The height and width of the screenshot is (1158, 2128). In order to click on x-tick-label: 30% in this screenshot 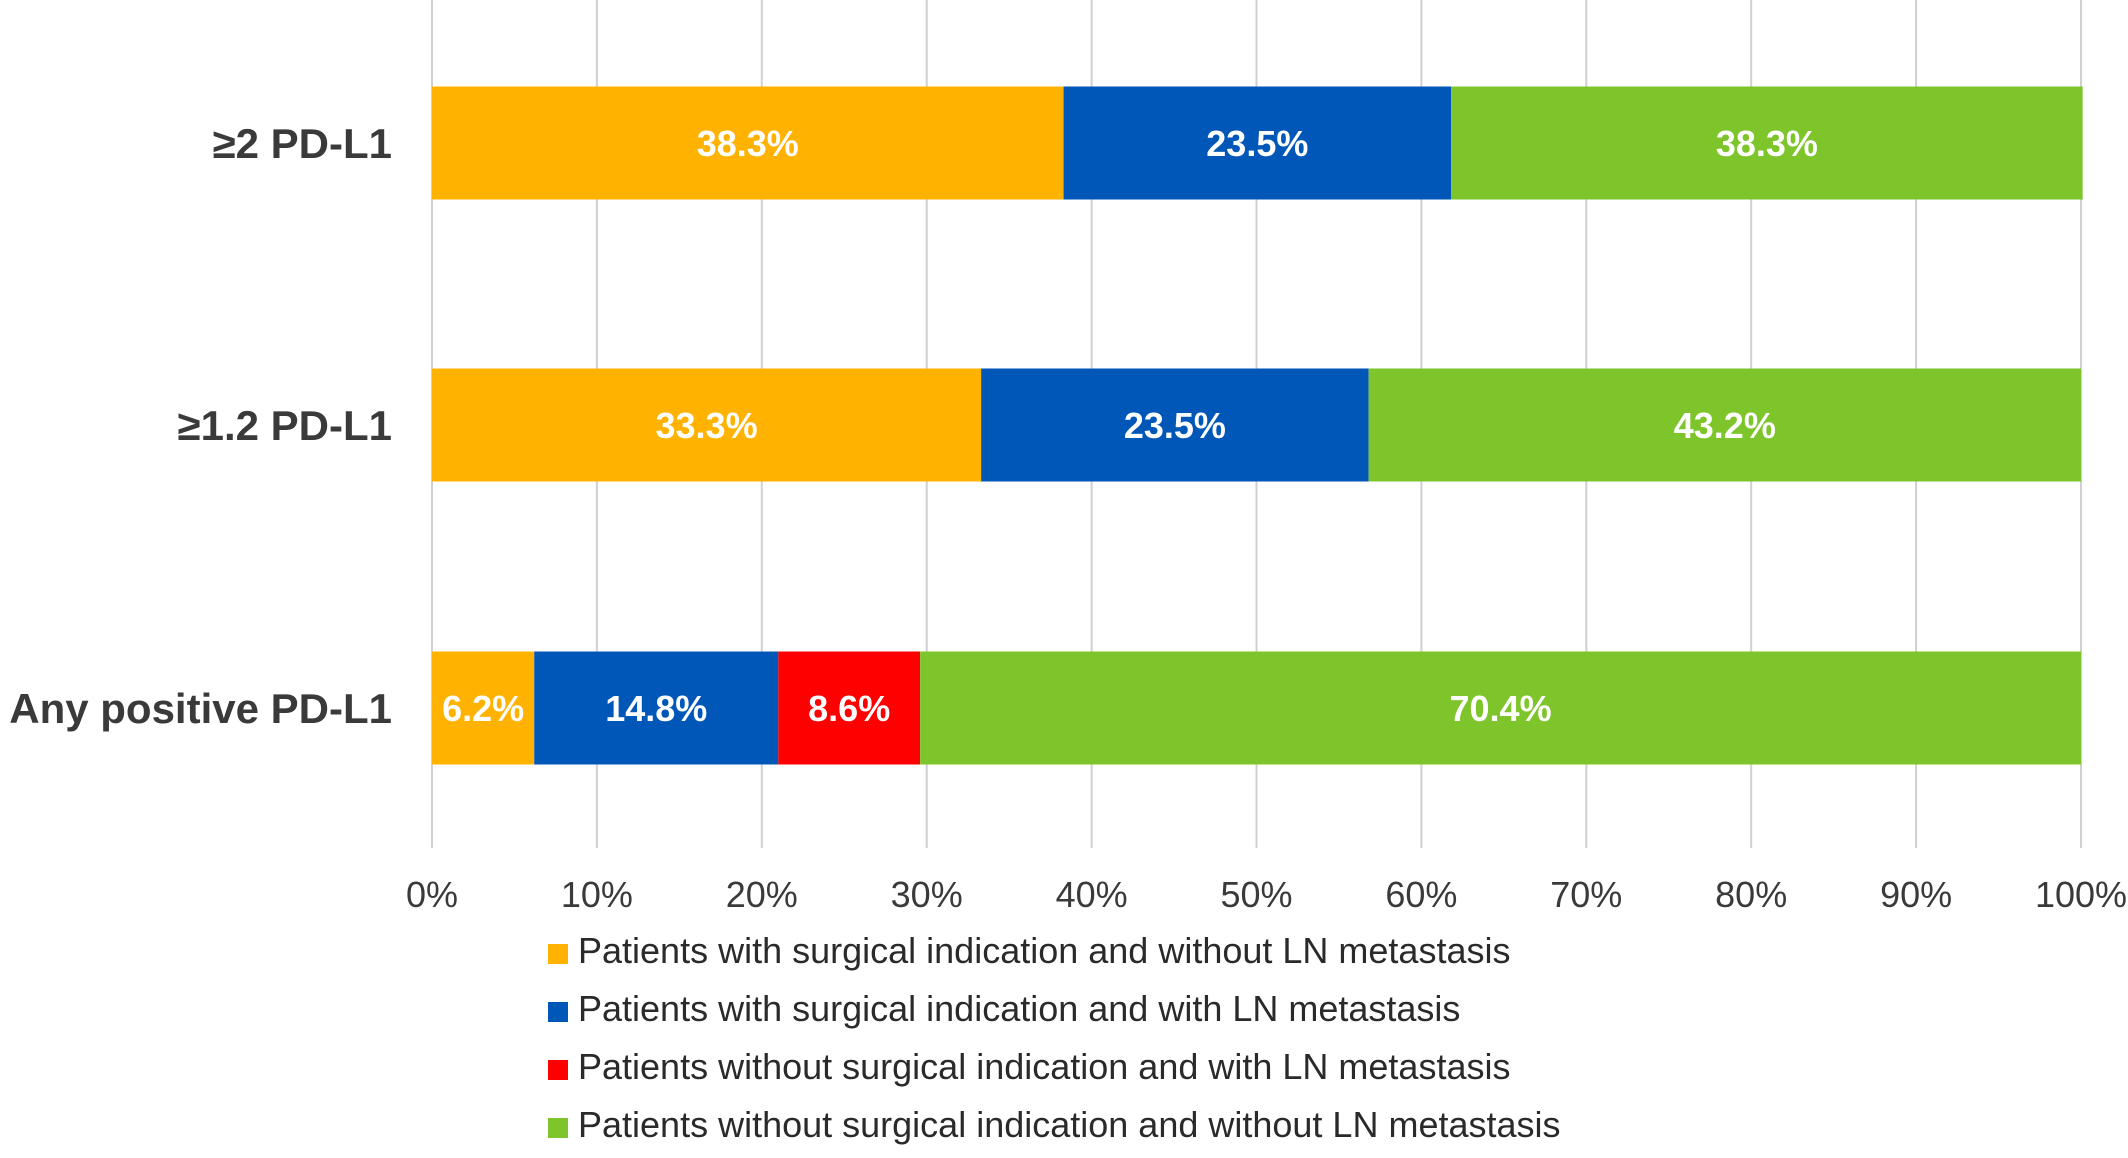, I will do `click(927, 894)`.